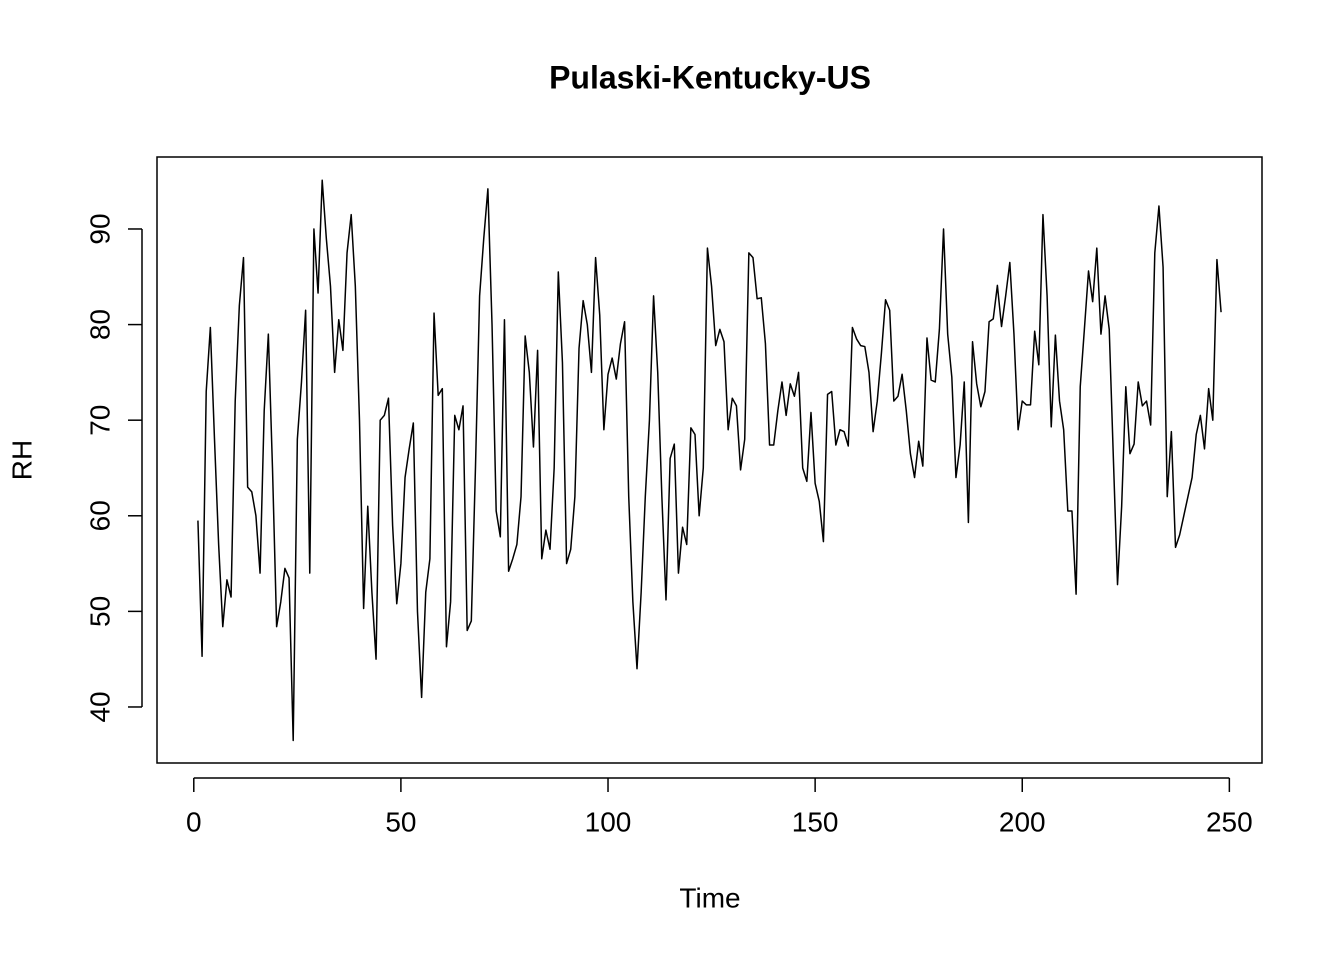 The image size is (1344, 960). I want to click on x-tick-label: 150, so click(815, 821).